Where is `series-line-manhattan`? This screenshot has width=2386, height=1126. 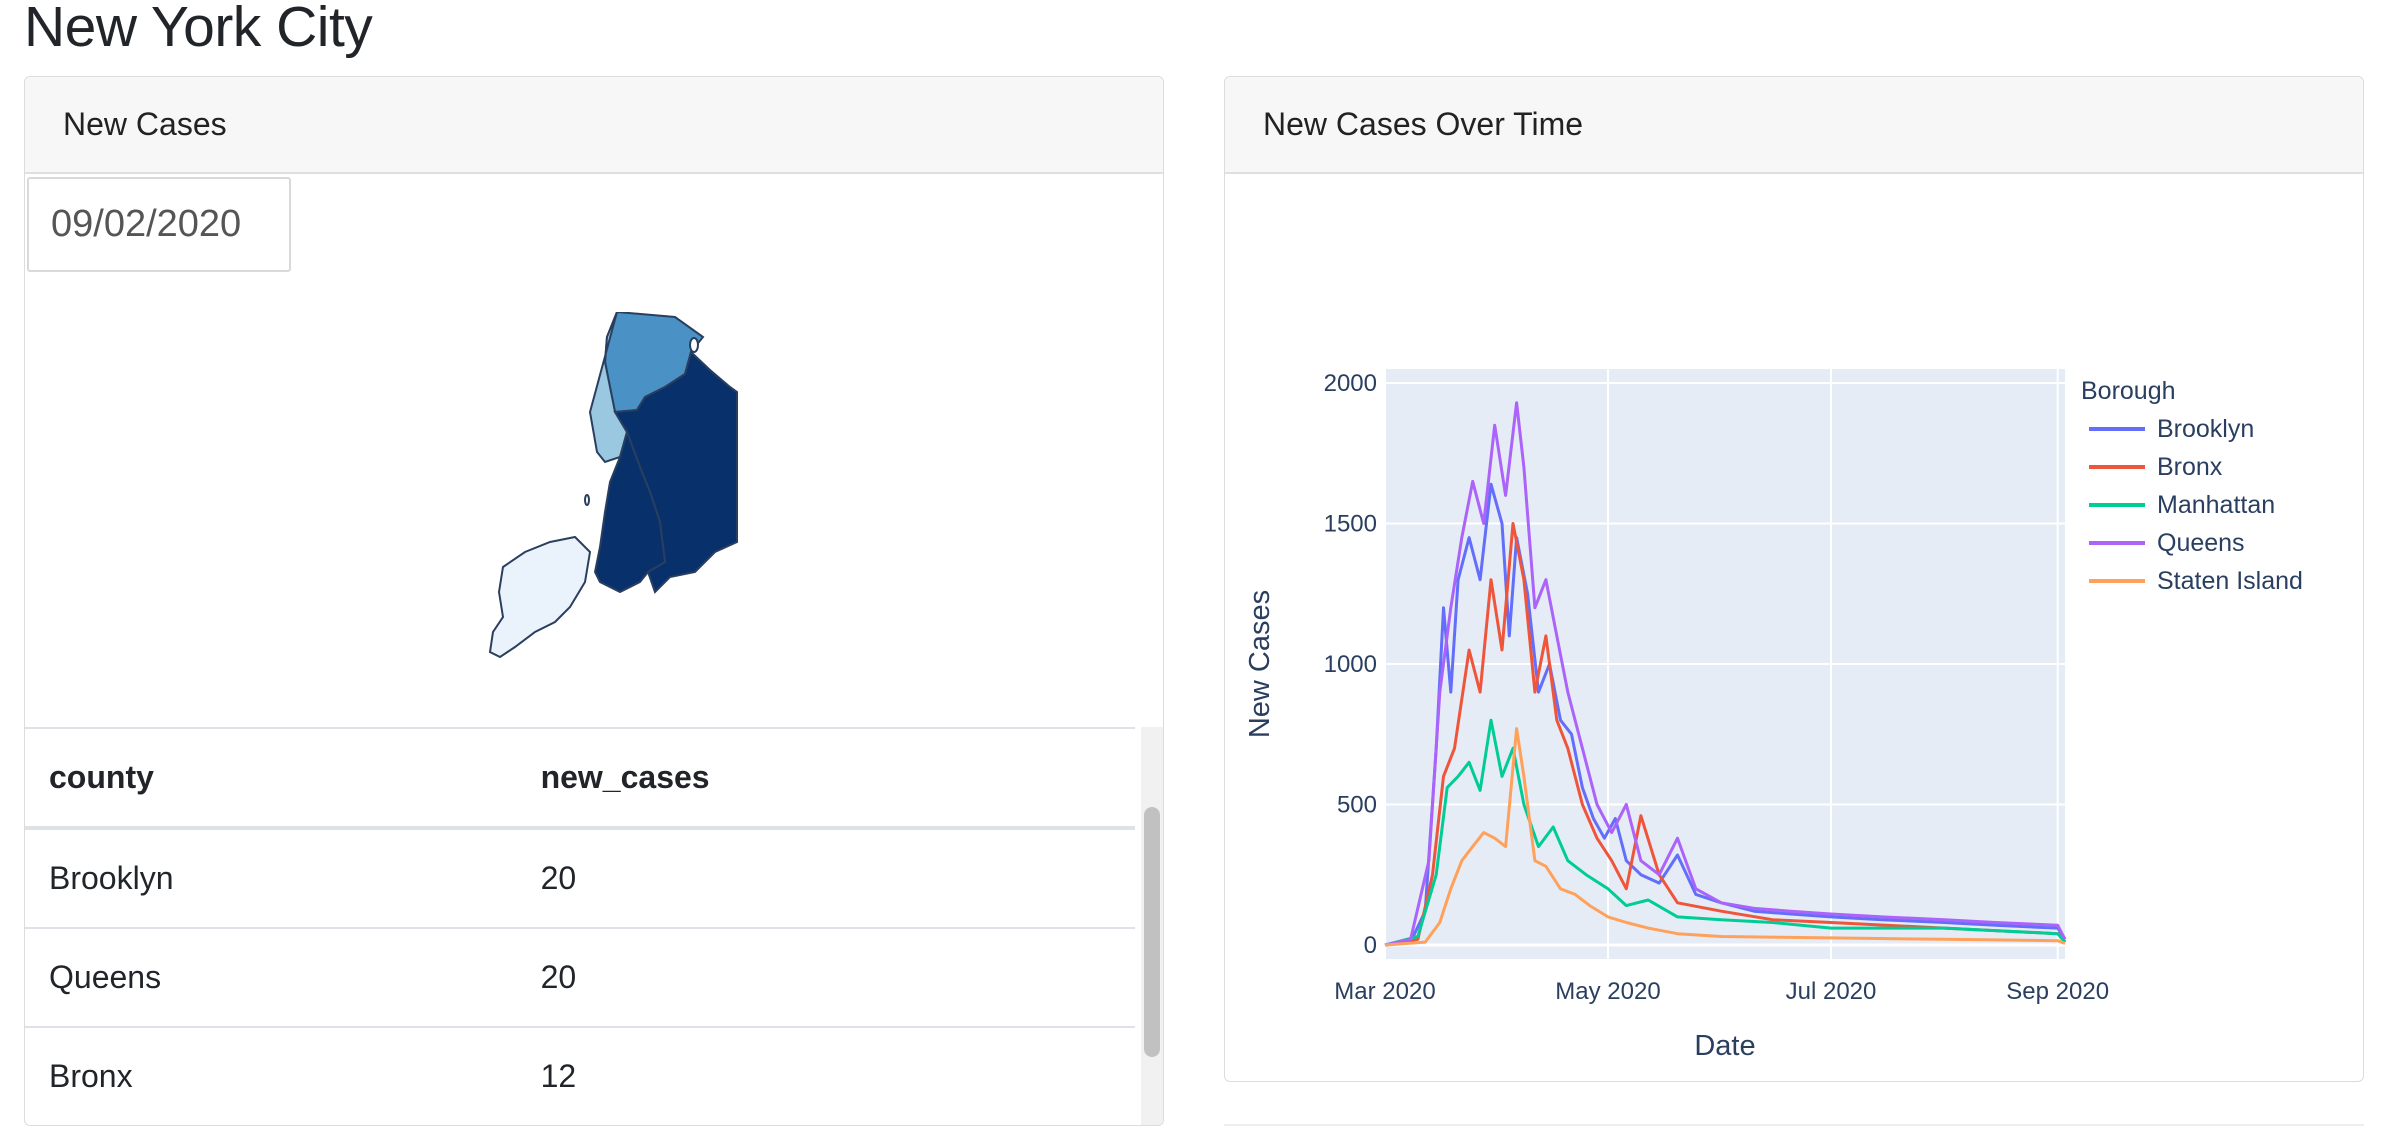
series-line-manhattan is located at coordinates (1725, 832).